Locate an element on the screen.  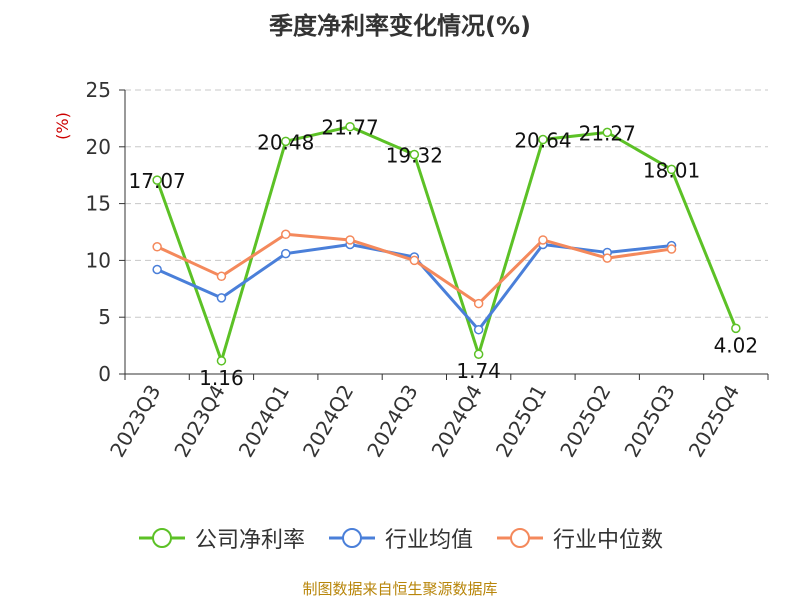
legend-item-3: 行业中位数 is located at coordinates (579, 538).